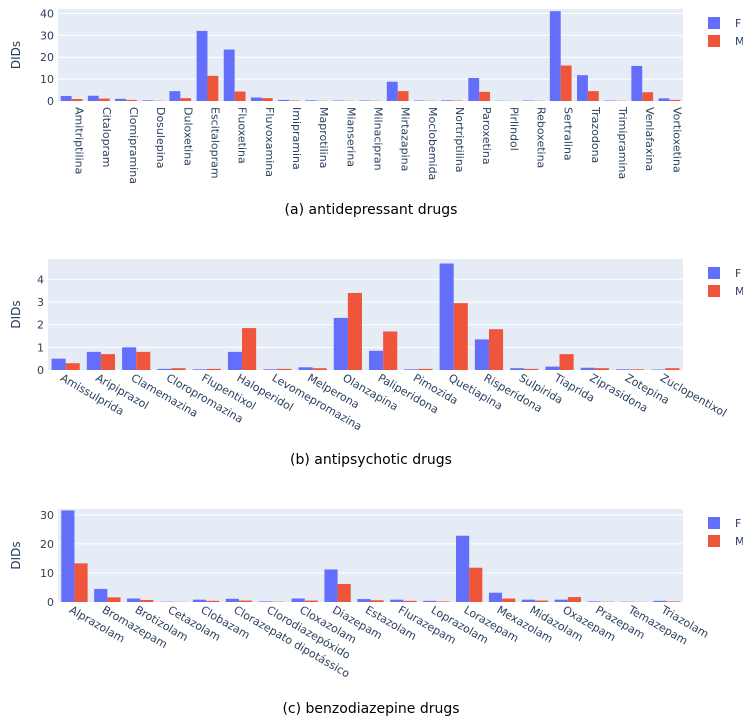 This screenshot has width=743, height=725. Describe the element at coordinates (371, 210) in the screenshot. I see `chart-caption: (a) antidepressant drugs` at that location.